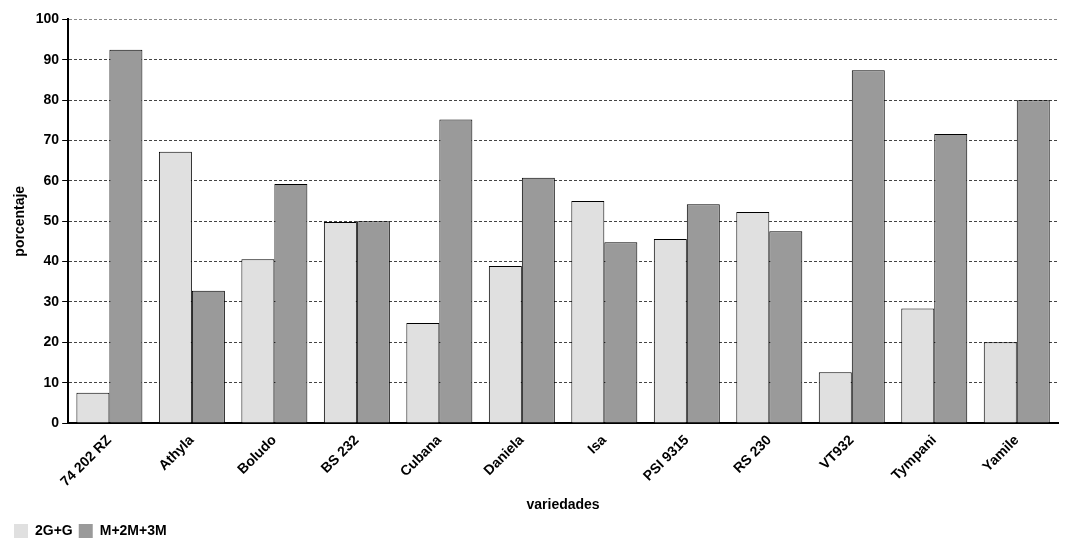 The image size is (1077, 556). Describe the element at coordinates (51, 341) in the screenshot. I see `y-tick-label: 20` at that location.